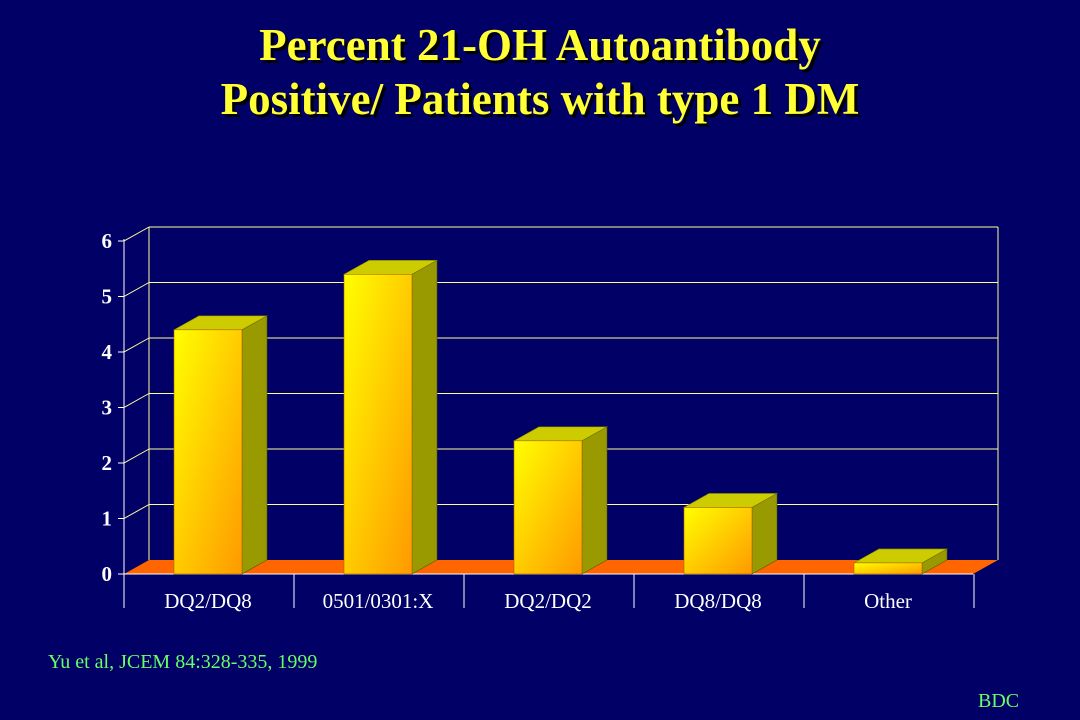  What do you see at coordinates (718, 601) in the screenshot?
I see `x-tick-label: DQ8/DQ8` at bounding box center [718, 601].